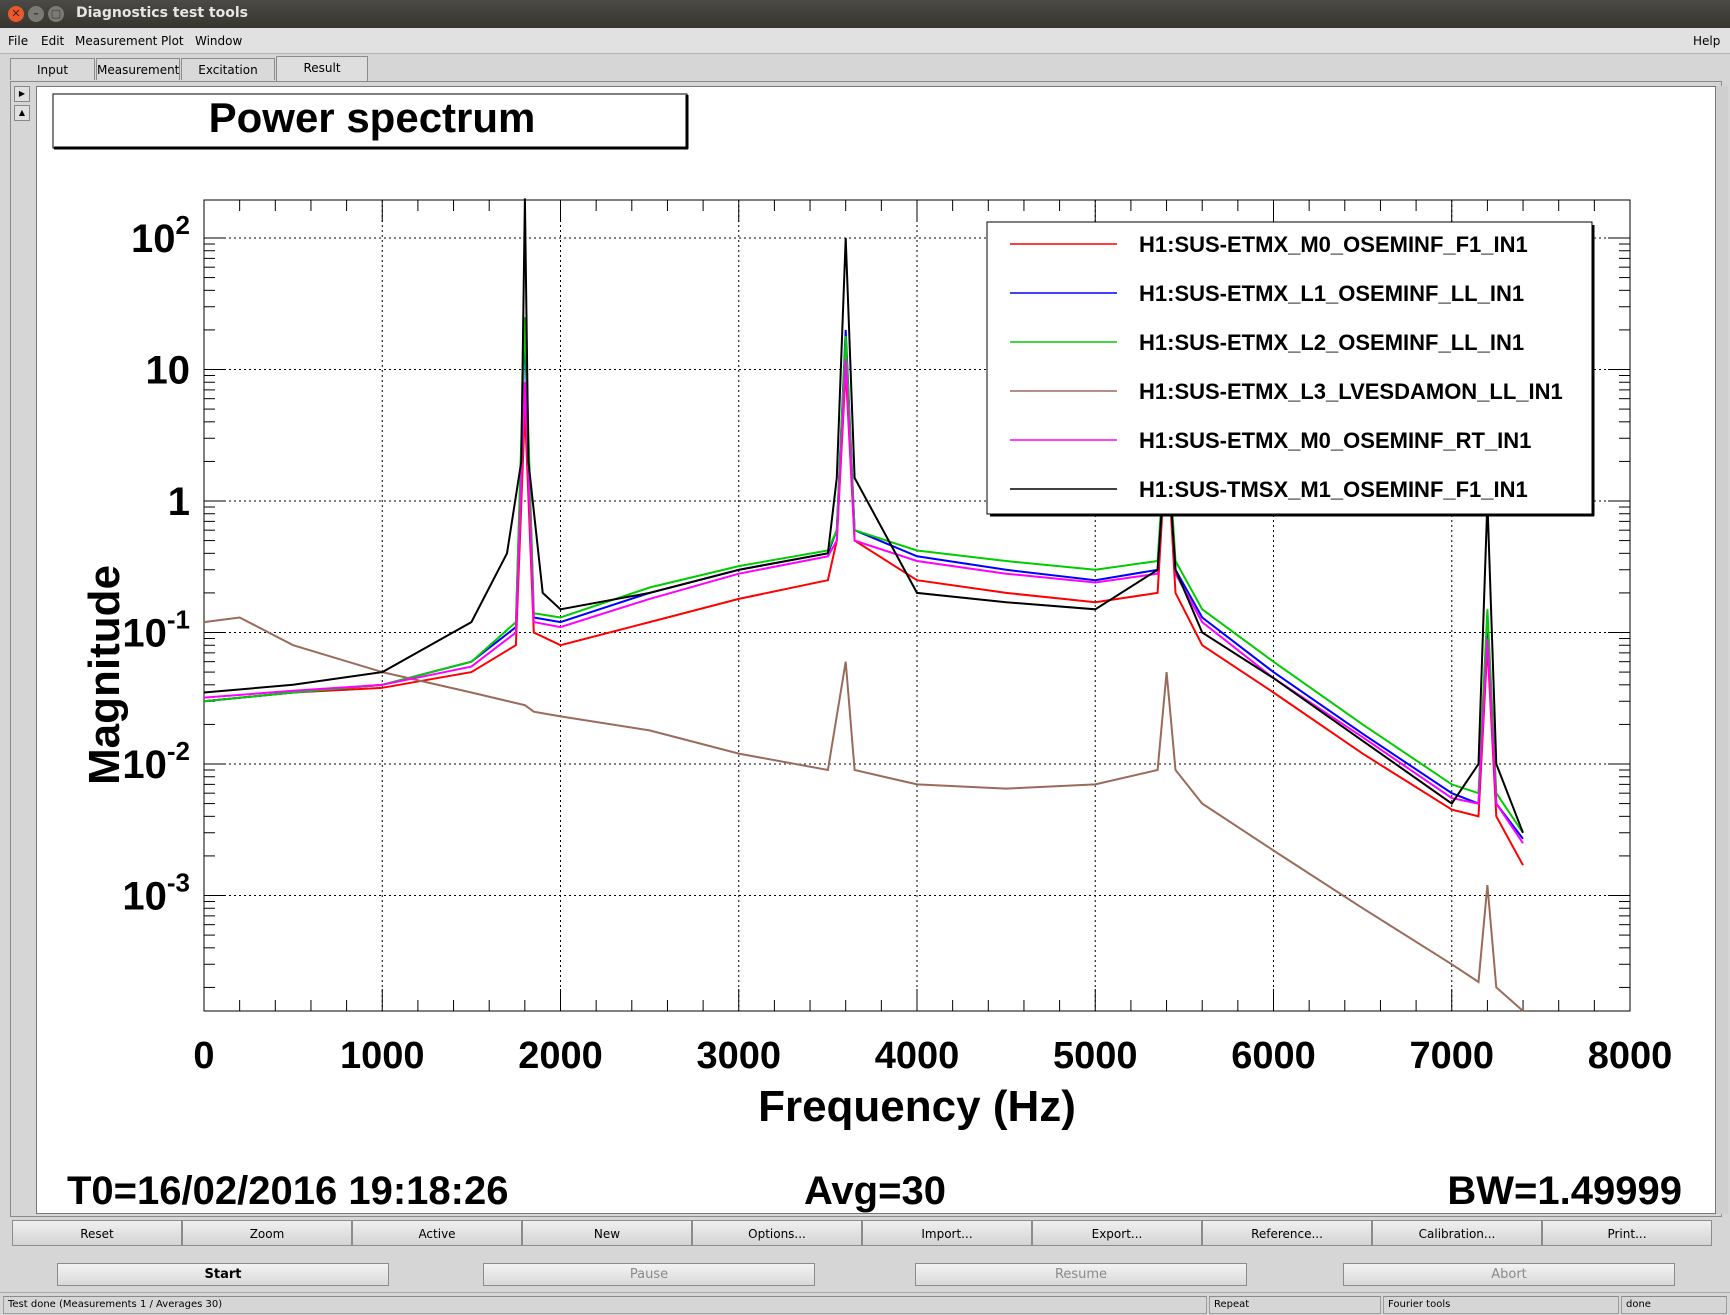  I want to click on menu-measurement: Measurement, so click(116, 41).